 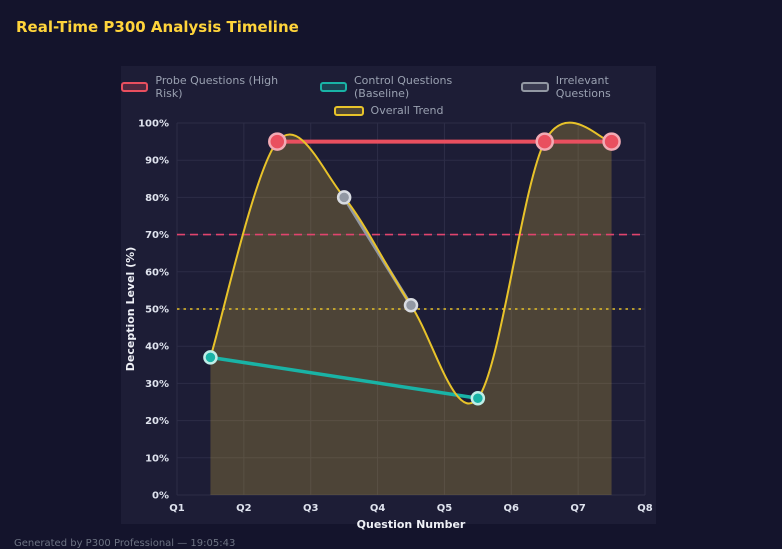 I want to click on svg-text: Question Number, so click(x=411, y=524).